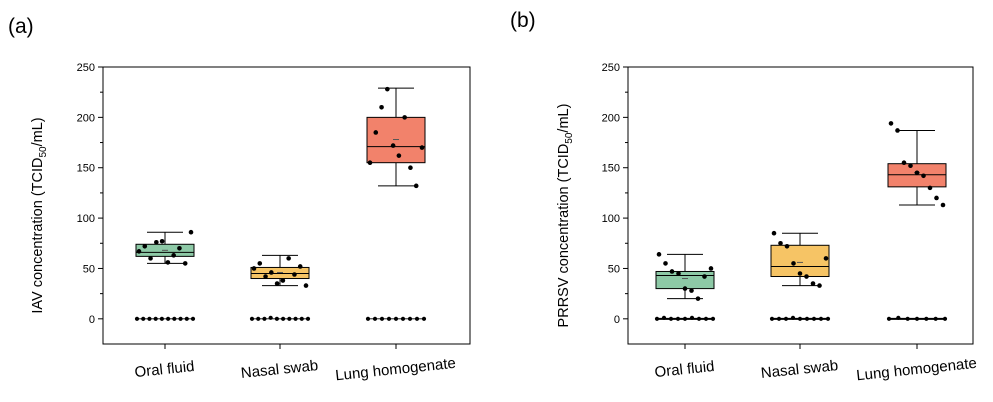 This screenshot has height=402, width=993. I want to click on box-lung-homogenate: Lung homogenate, so click(396, 235).